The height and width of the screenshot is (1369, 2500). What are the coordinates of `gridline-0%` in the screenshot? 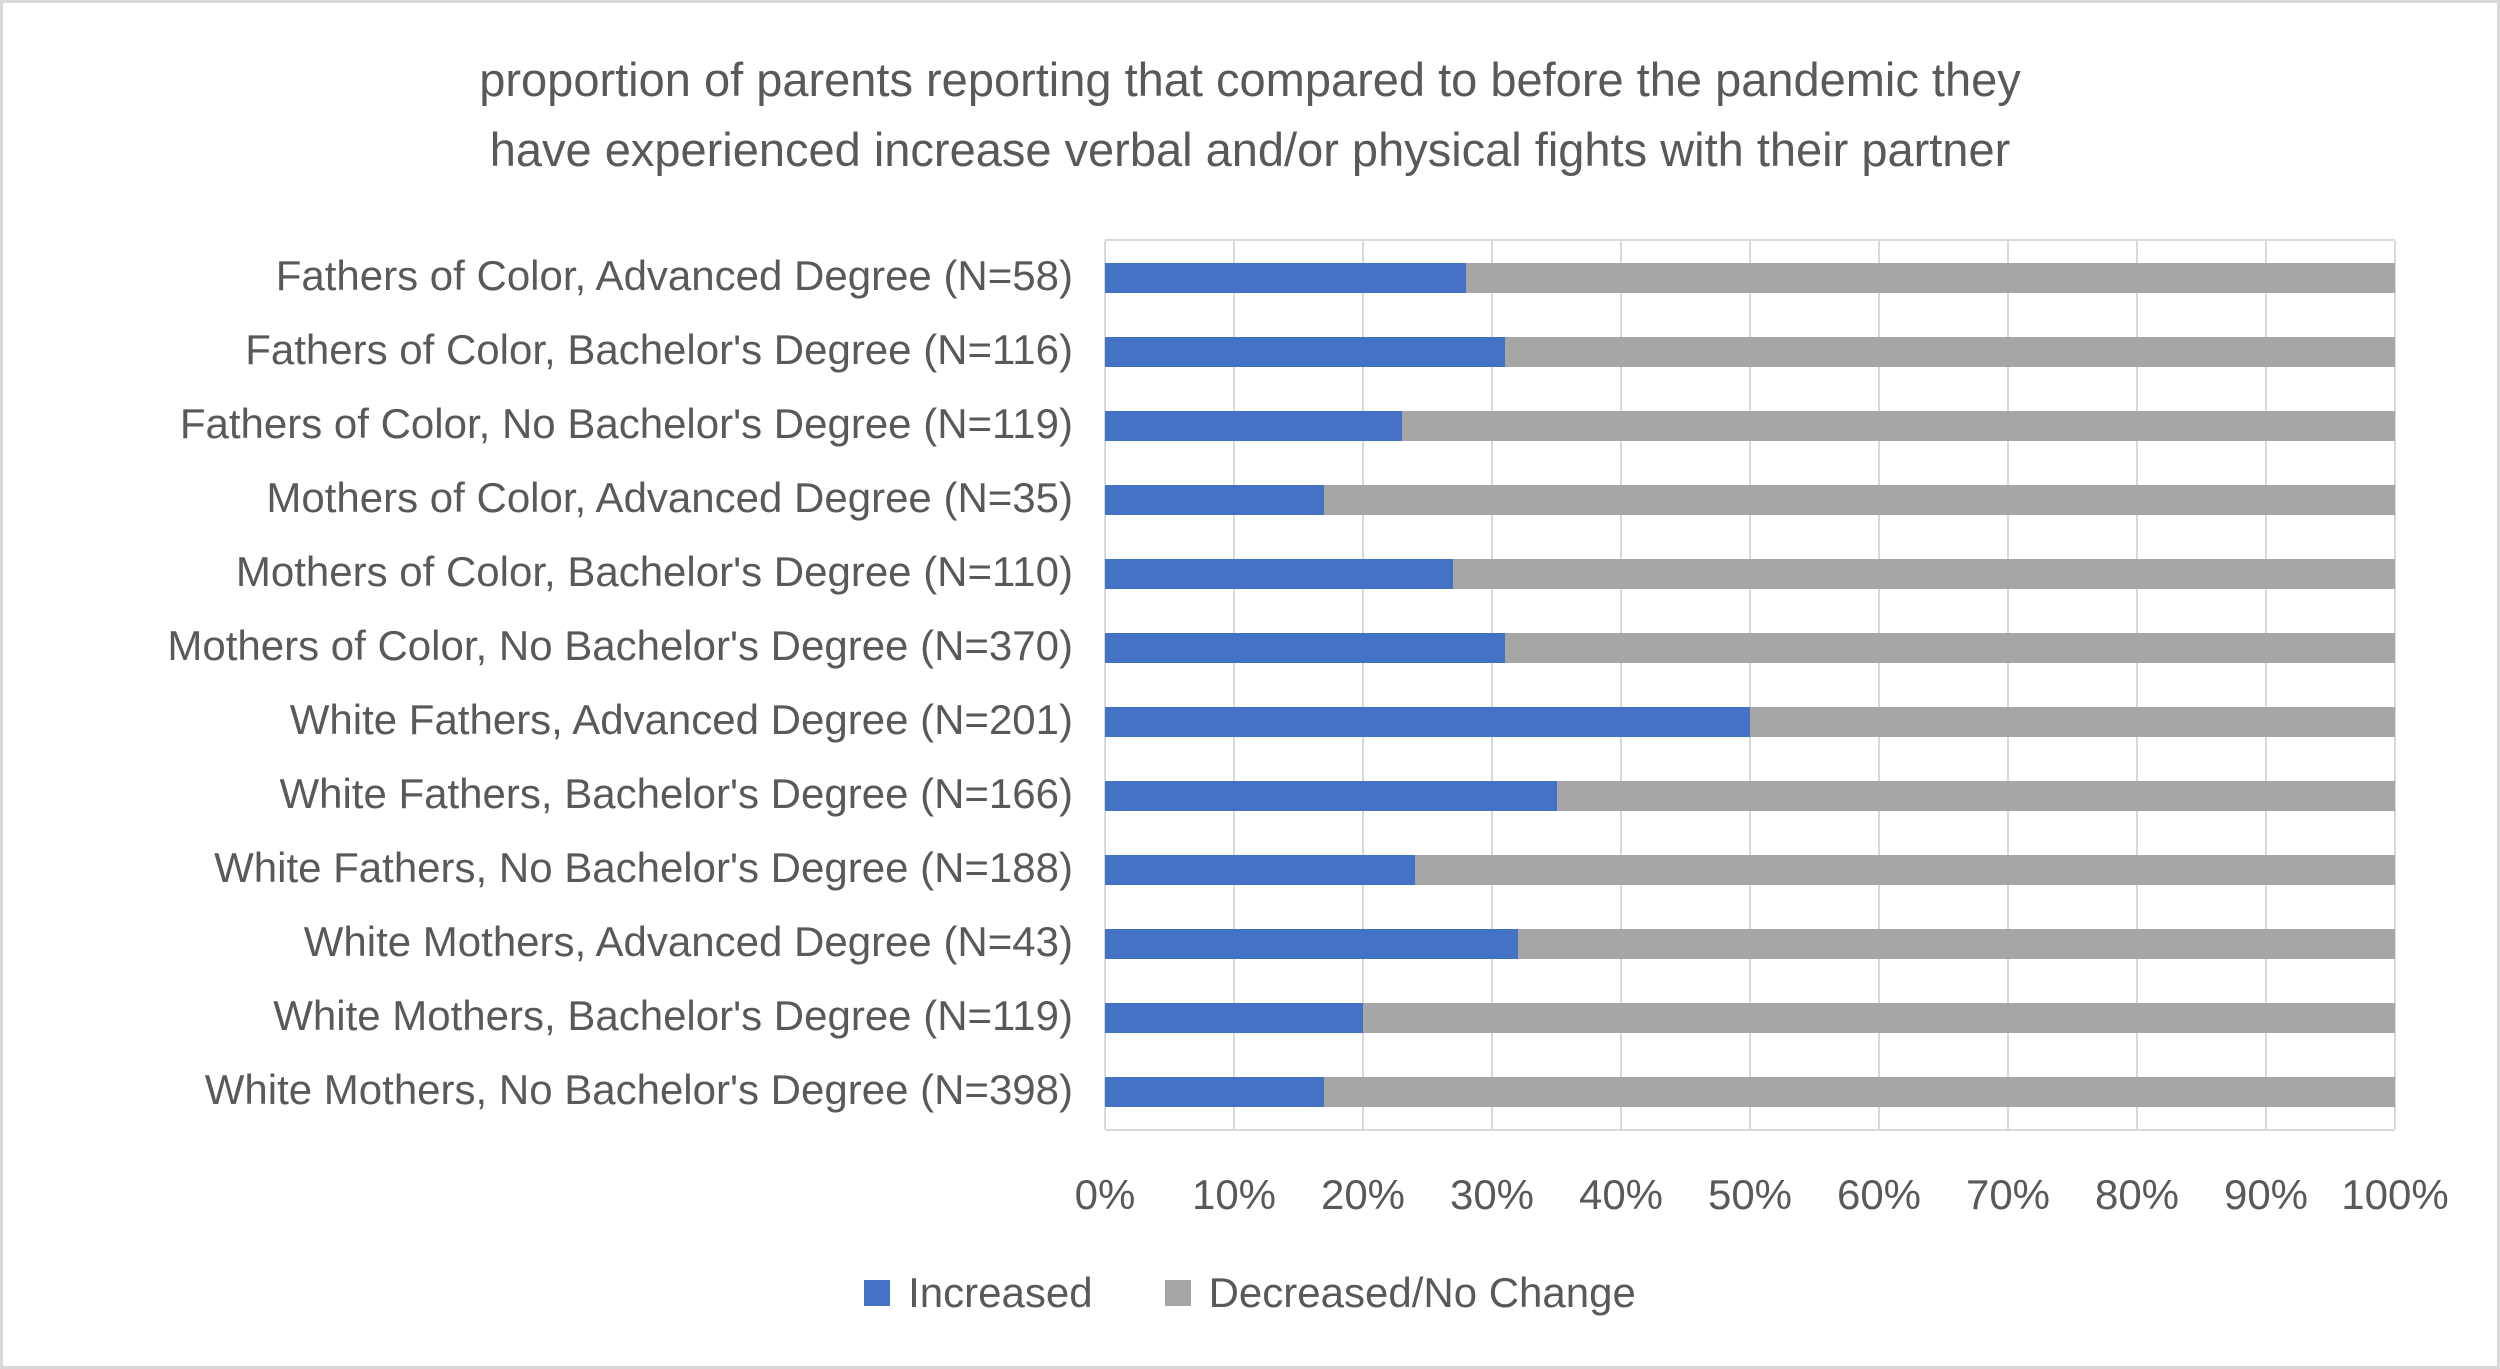 It's located at (1105, 685).